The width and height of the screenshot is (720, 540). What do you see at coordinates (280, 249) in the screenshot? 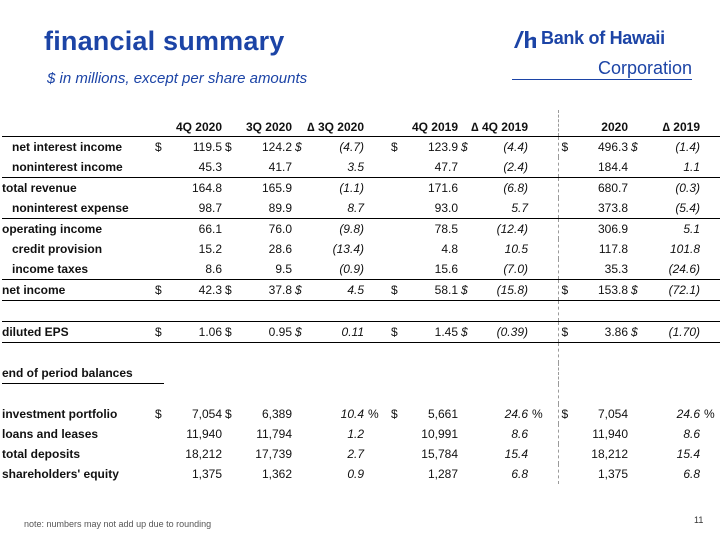
I see `table-cell: 28.6` at bounding box center [280, 249].